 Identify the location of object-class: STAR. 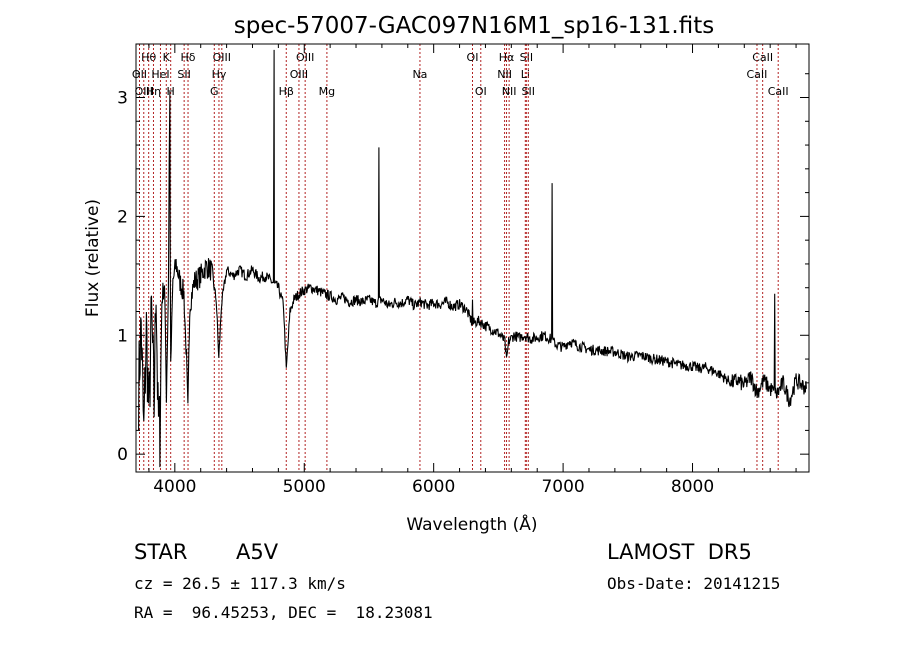
(161, 552).